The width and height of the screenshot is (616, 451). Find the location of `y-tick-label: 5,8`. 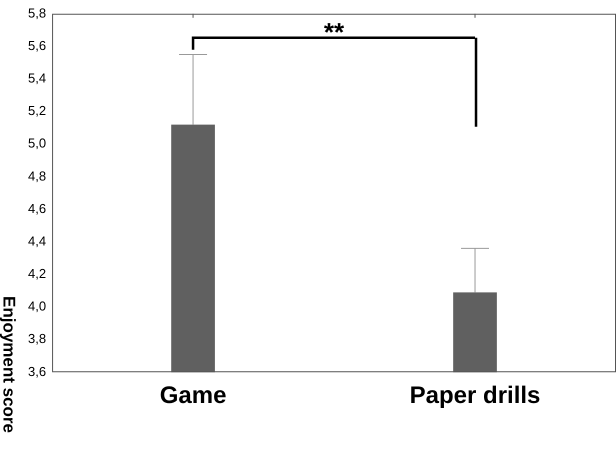

y-tick-label: 5,8 is located at coordinates (37, 12).